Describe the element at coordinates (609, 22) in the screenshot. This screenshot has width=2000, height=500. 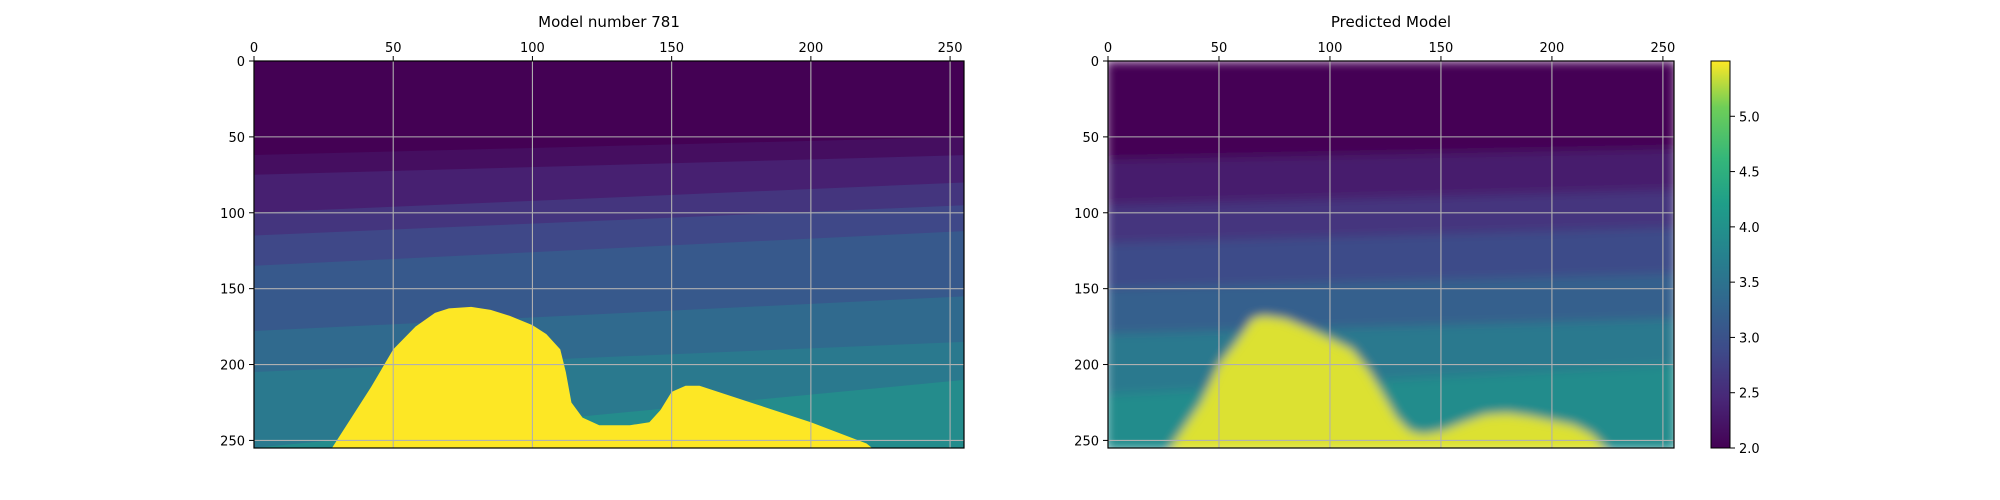
I see `panel-1-title: Model number 781` at that location.